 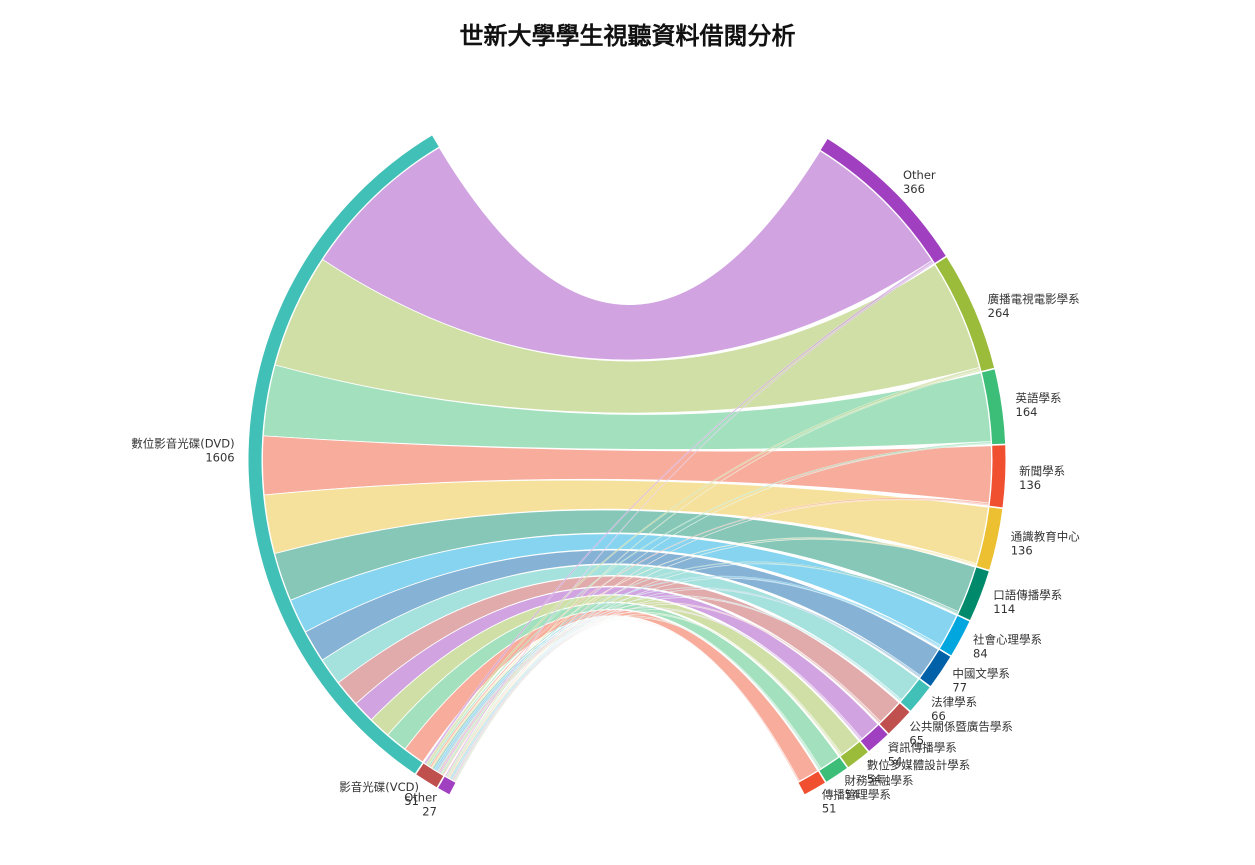 I want to click on right-label-name-4: 通識教育中心, so click(x=1045, y=537).